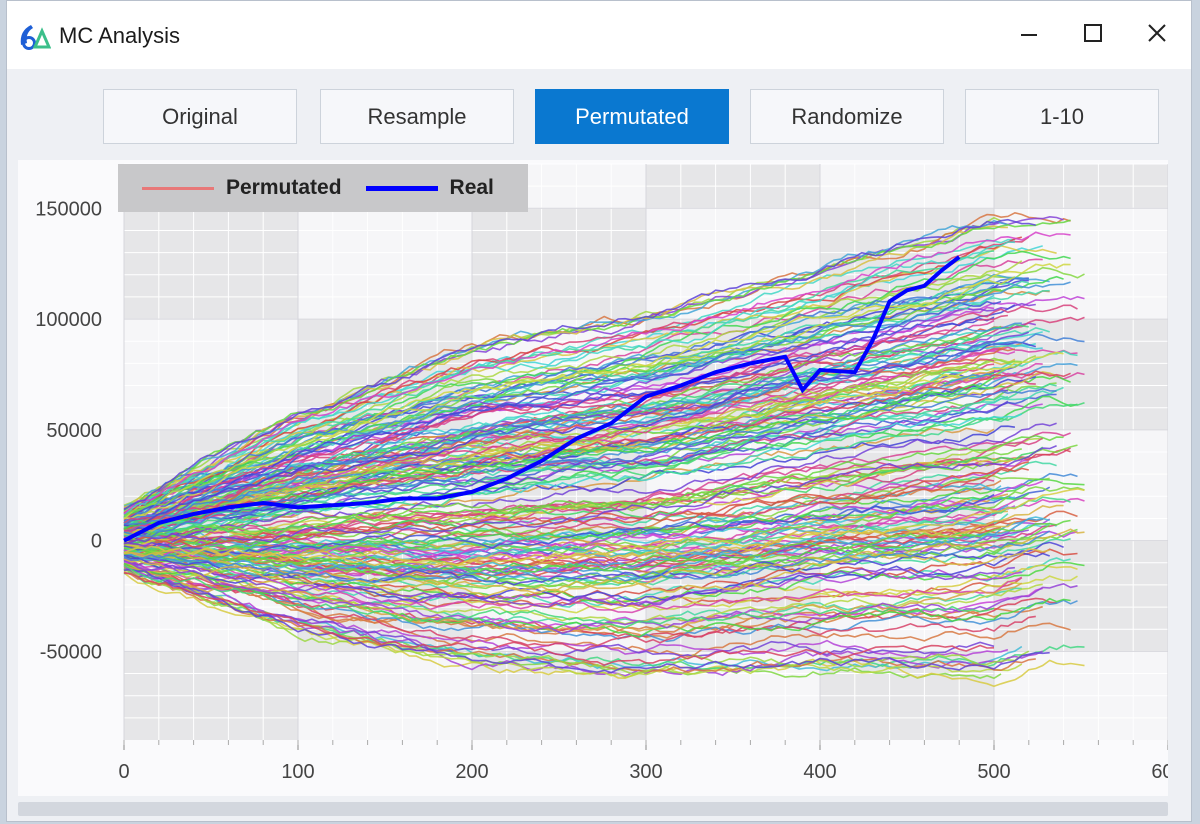 This screenshot has width=1200, height=824. I want to click on y-tick-label: -50000, so click(71, 652).